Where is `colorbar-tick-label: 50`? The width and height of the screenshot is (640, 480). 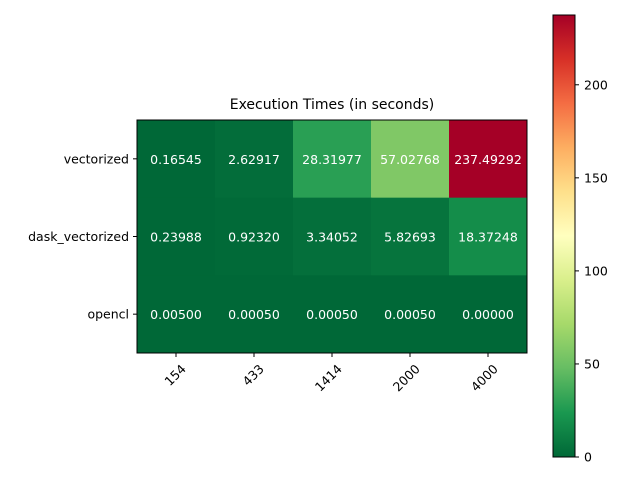
colorbar-tick-label: 50 is located at coordinates (592, 363).